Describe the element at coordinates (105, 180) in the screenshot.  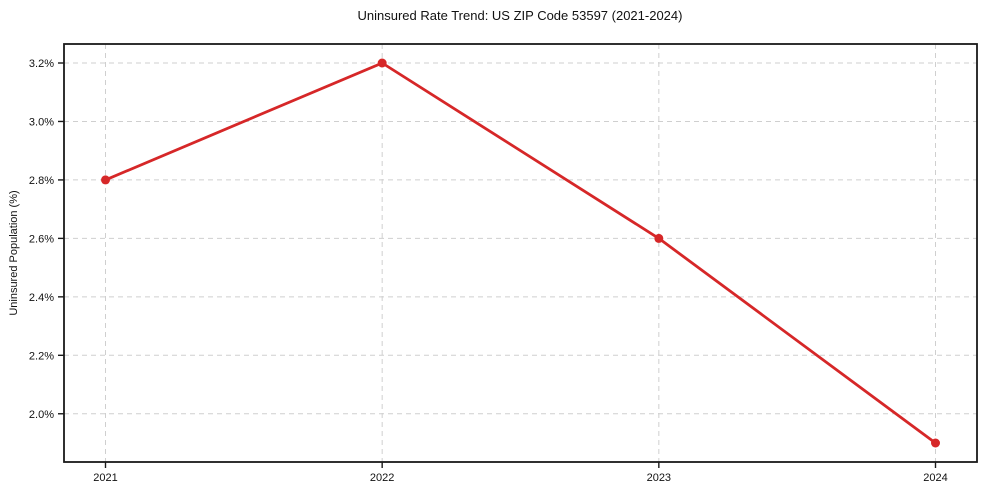
I see `data-point-2021` at that location.